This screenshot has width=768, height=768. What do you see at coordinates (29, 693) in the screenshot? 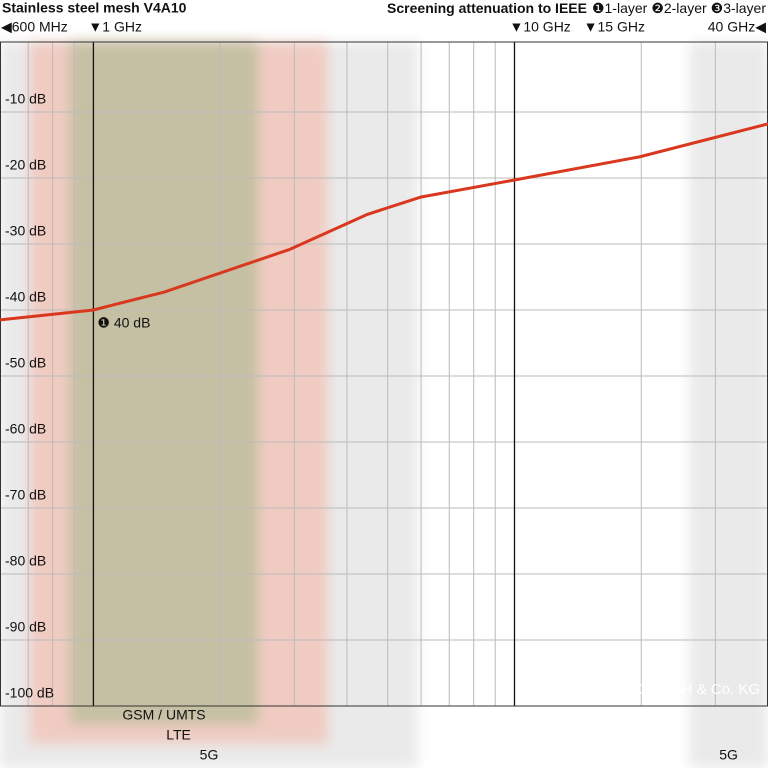
I see `y-tick-label: -100 dB` at bounding box center [29, 693].